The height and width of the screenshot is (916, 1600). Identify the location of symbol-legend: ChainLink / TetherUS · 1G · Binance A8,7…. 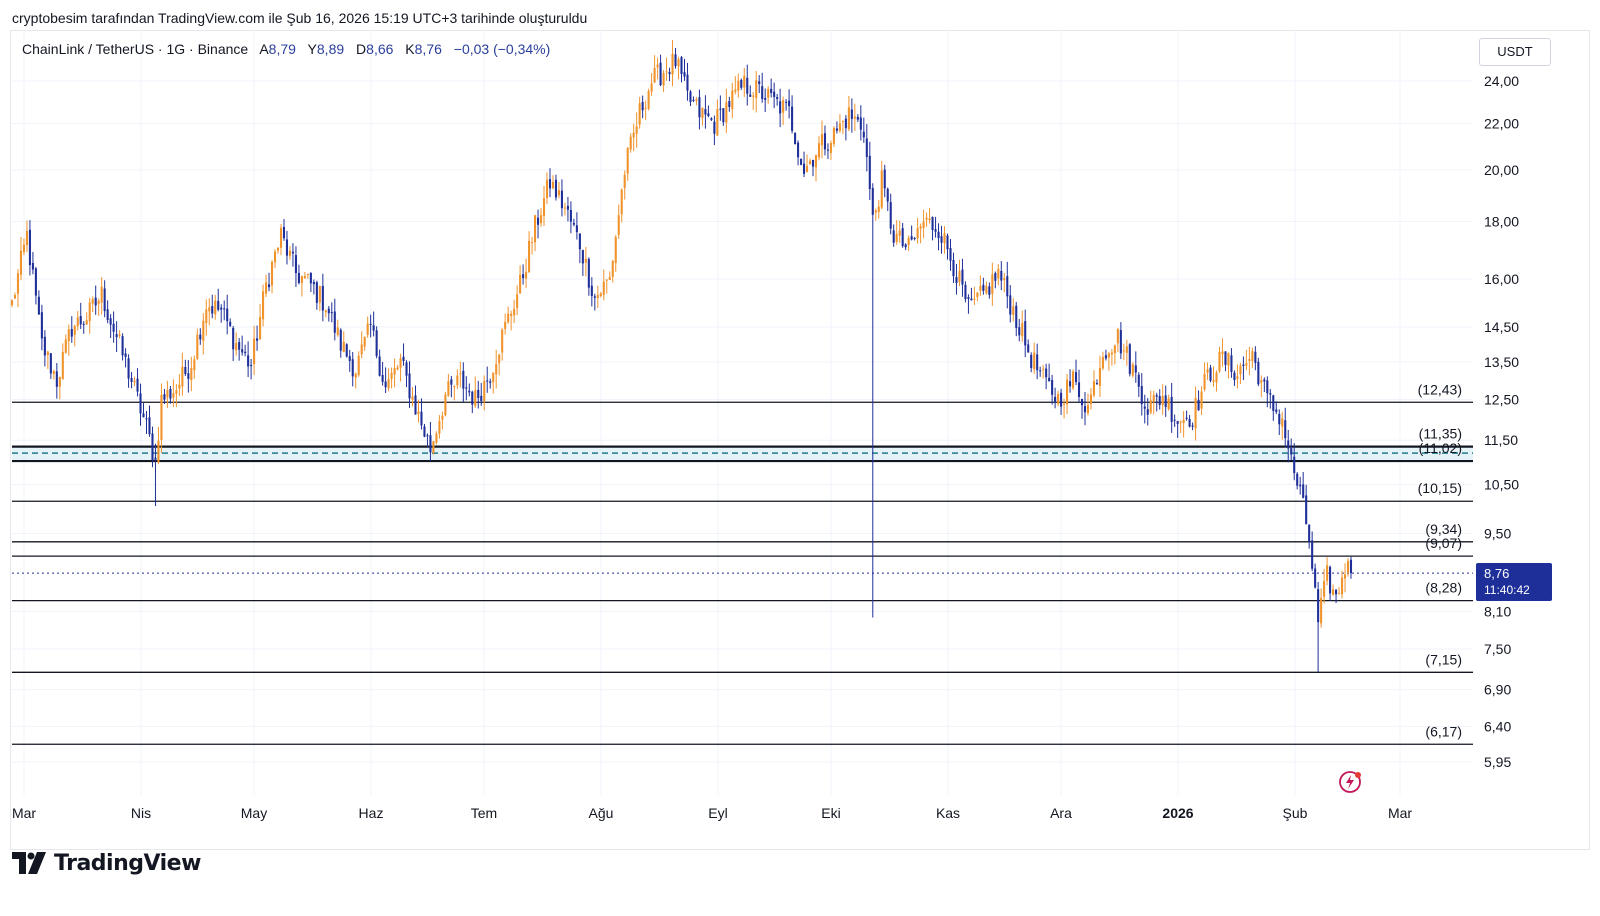
(290, 49).